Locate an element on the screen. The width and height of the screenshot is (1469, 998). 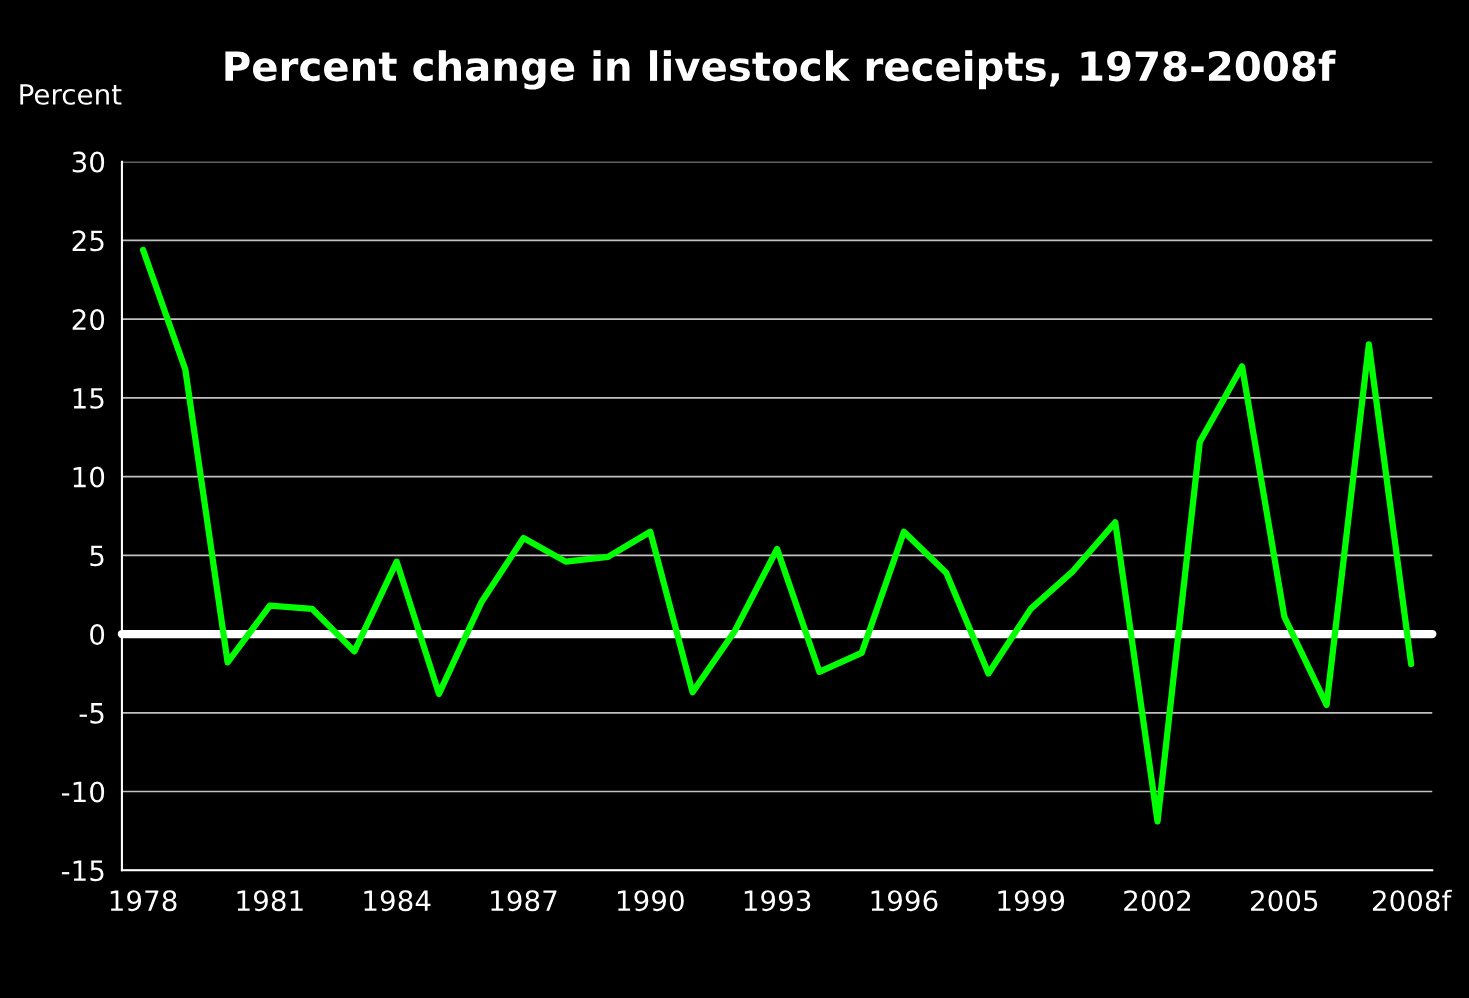
x-tick-label: 1990 is located at coordinates (651, 901).